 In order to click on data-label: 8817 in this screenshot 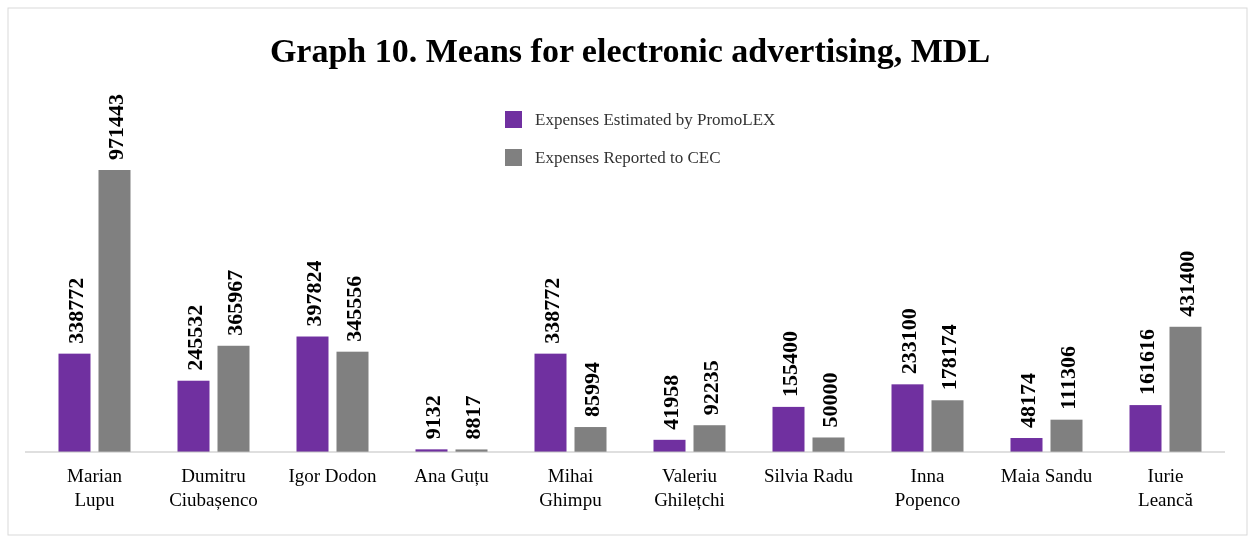, I will do `click(472, 417)`.